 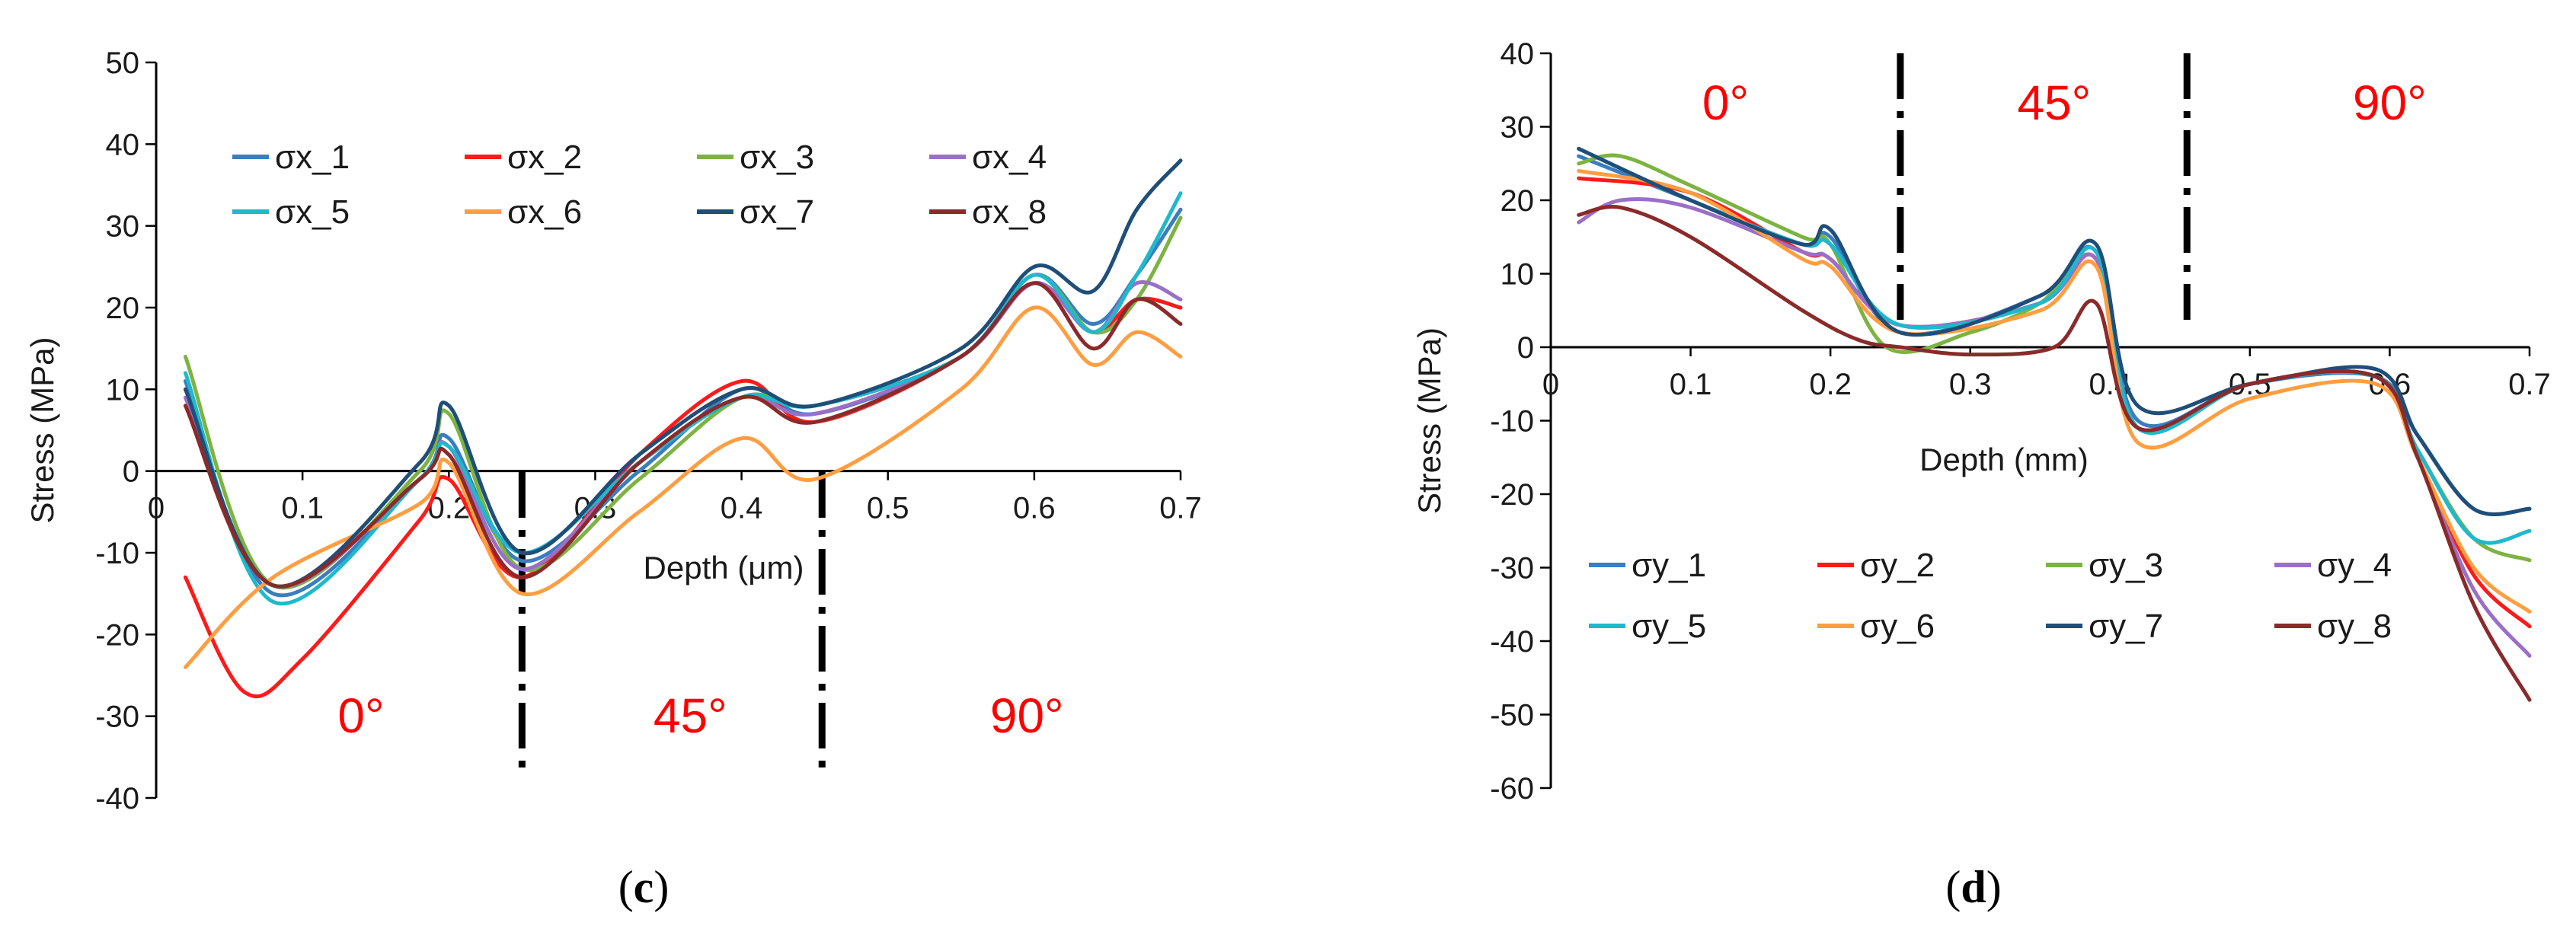 What do you see at coordinates (1830, 385) in the screenshot?
I see `x-tick-label: 0.2` at bounding box center [1830, 385].